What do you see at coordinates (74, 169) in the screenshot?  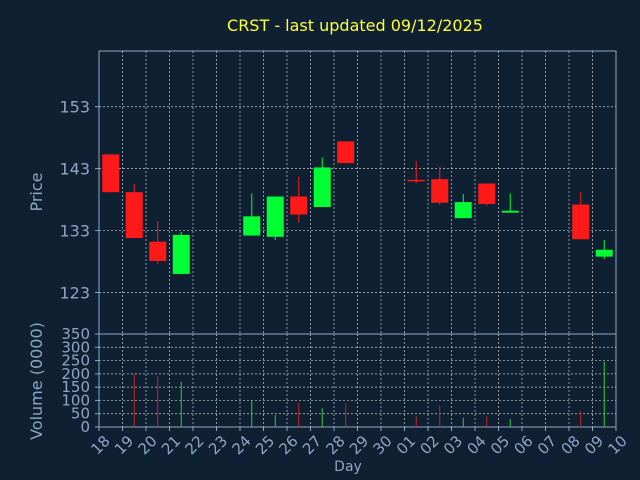 I see `price-tick-label: 143` at bounding box center [74, 169].